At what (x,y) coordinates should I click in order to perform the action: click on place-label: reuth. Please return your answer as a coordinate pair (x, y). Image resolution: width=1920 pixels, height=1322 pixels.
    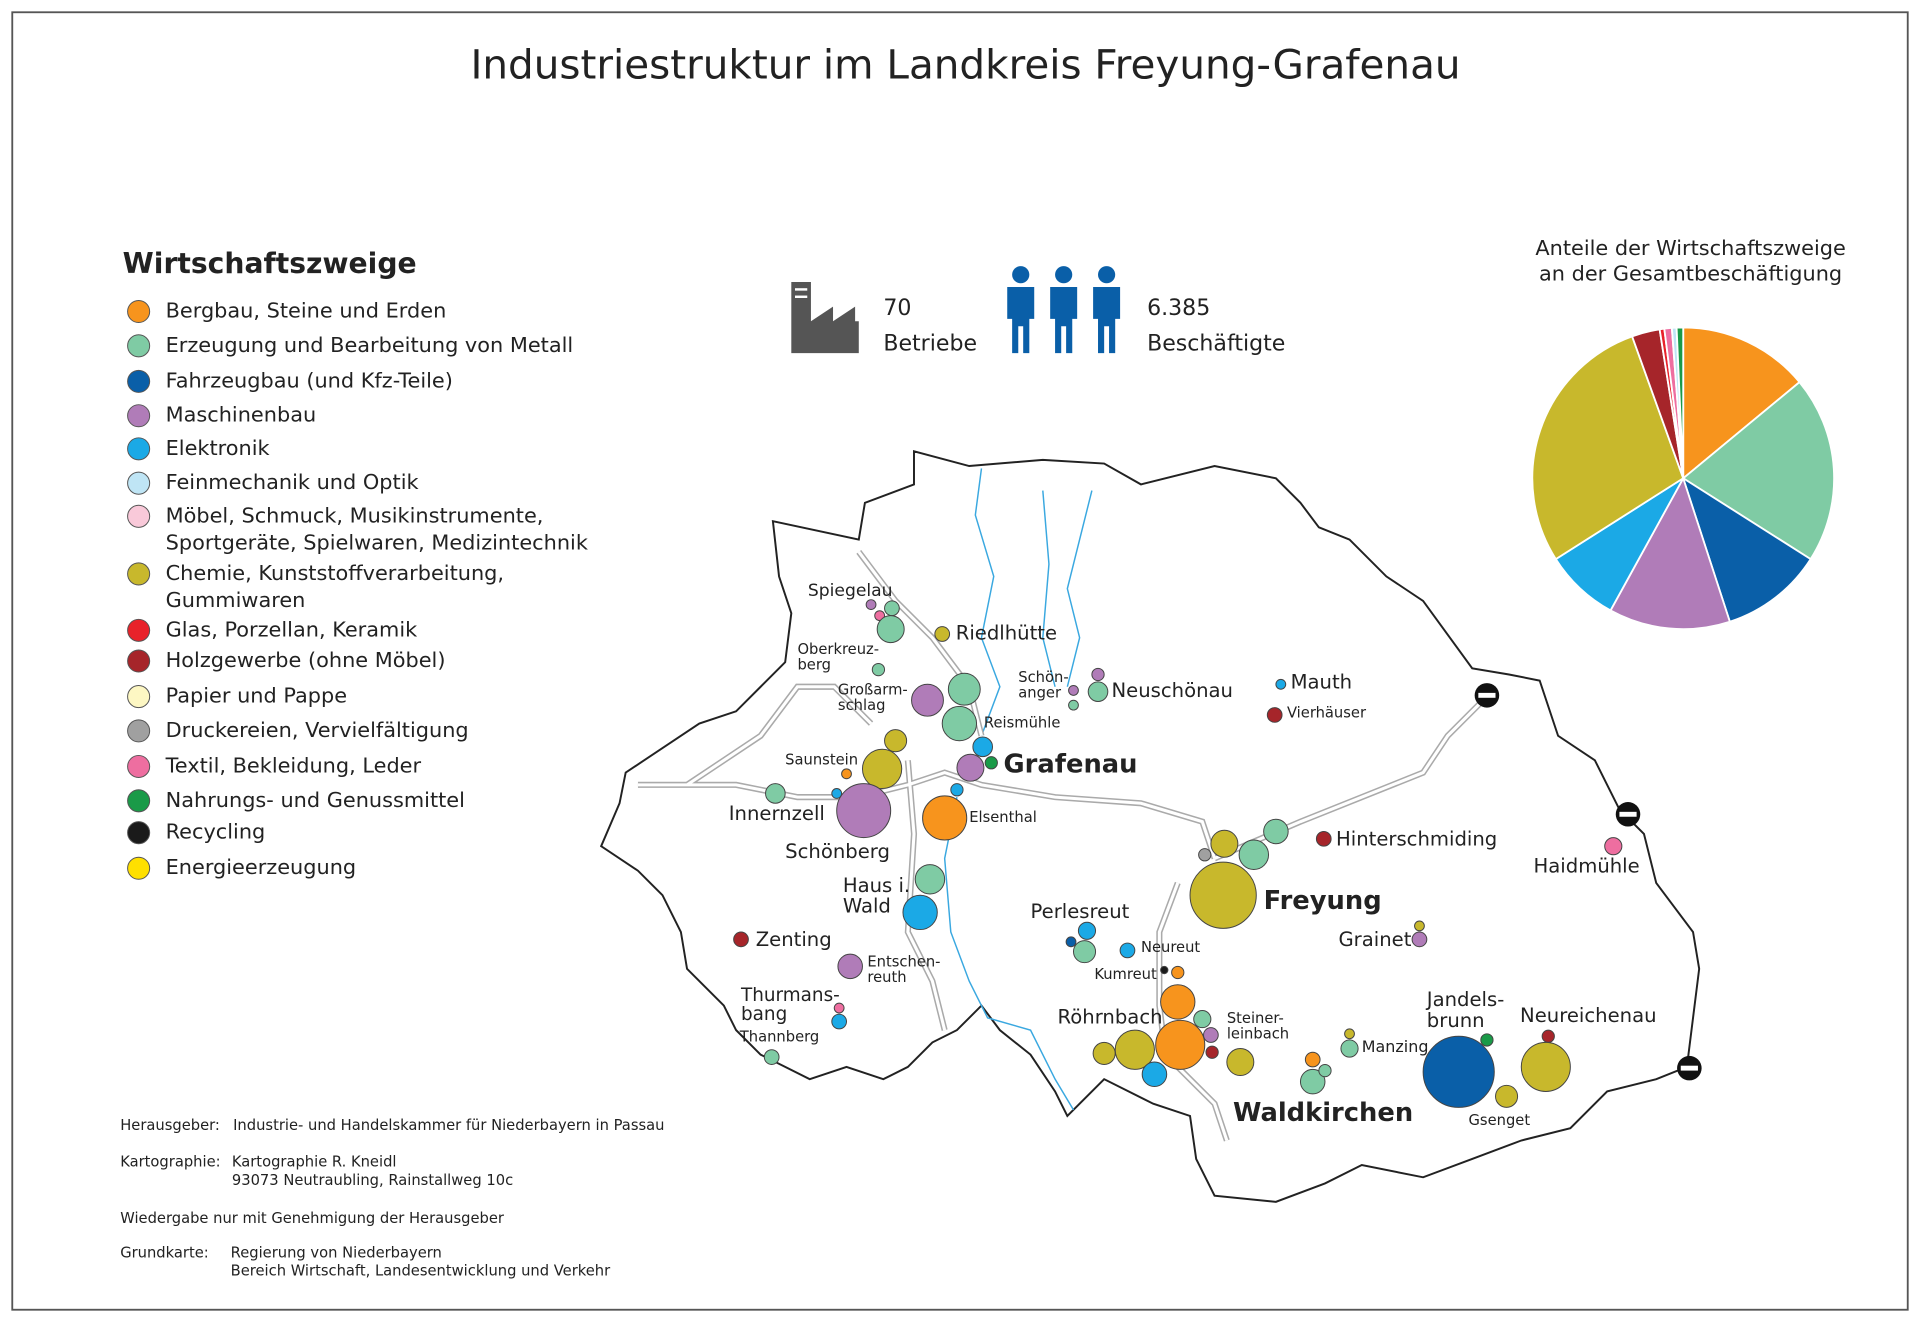
    Looking at the image, I should click on (886, 977).